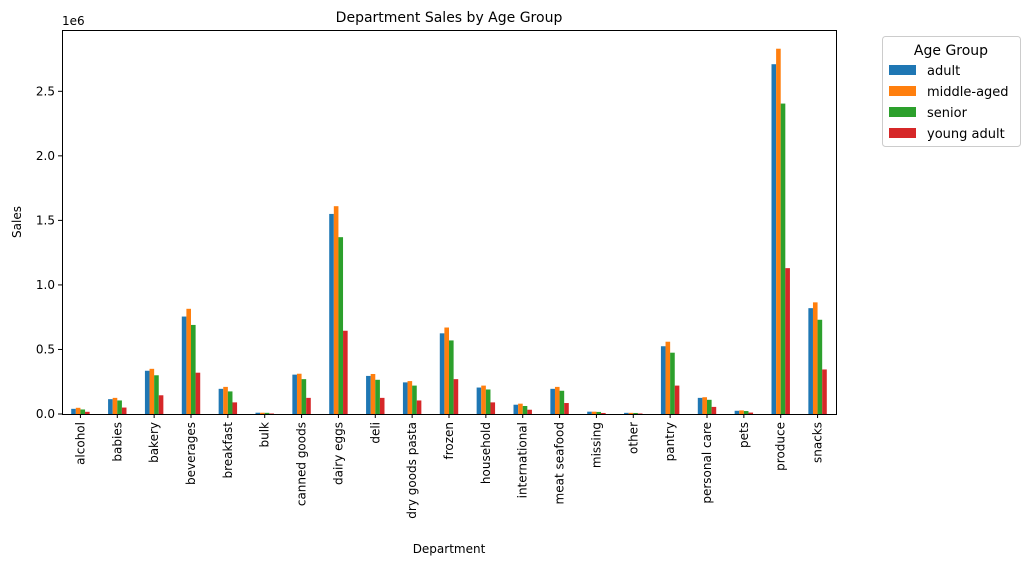 Image resolution: width=1029 pixels, height=566 pixels. What do you see at coordinates (117, 442) in the screenshot?
I see `x-tick-label-babies: babies` at bounding box center [117, 442].